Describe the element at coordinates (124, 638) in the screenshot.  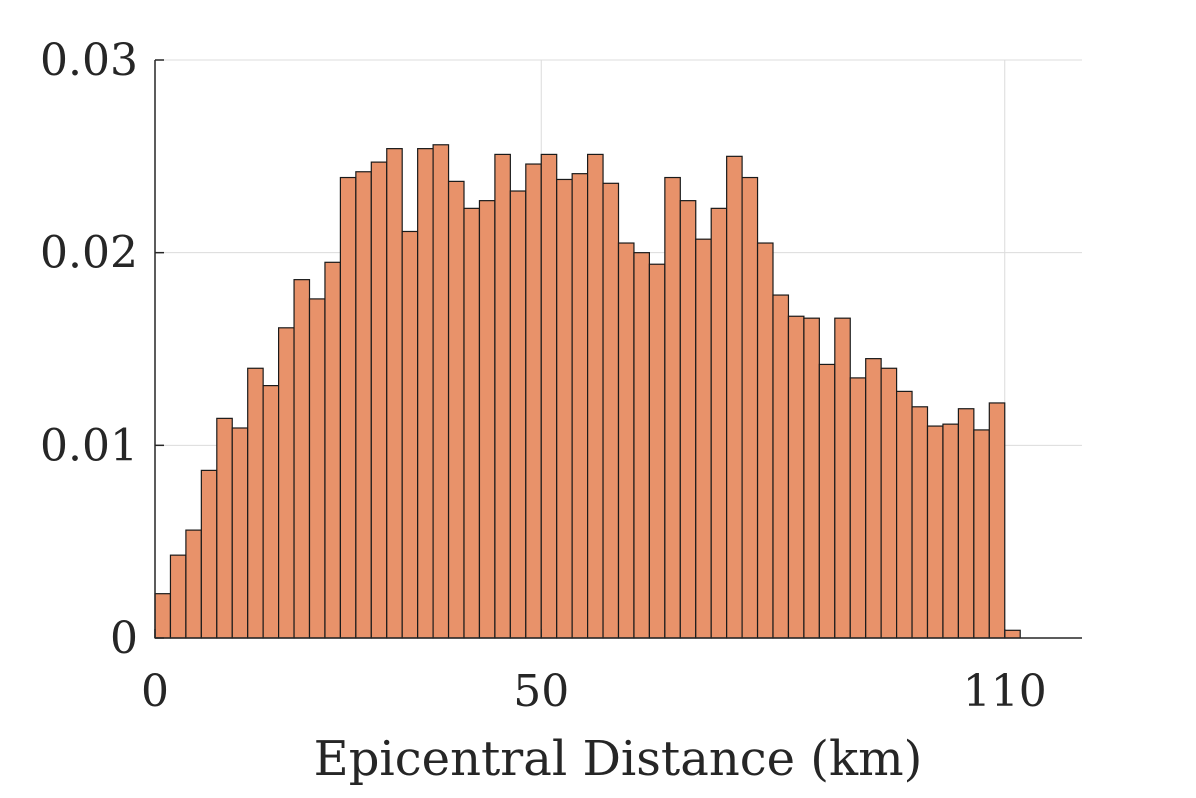
I see `y-tick-label: 0` at that location.